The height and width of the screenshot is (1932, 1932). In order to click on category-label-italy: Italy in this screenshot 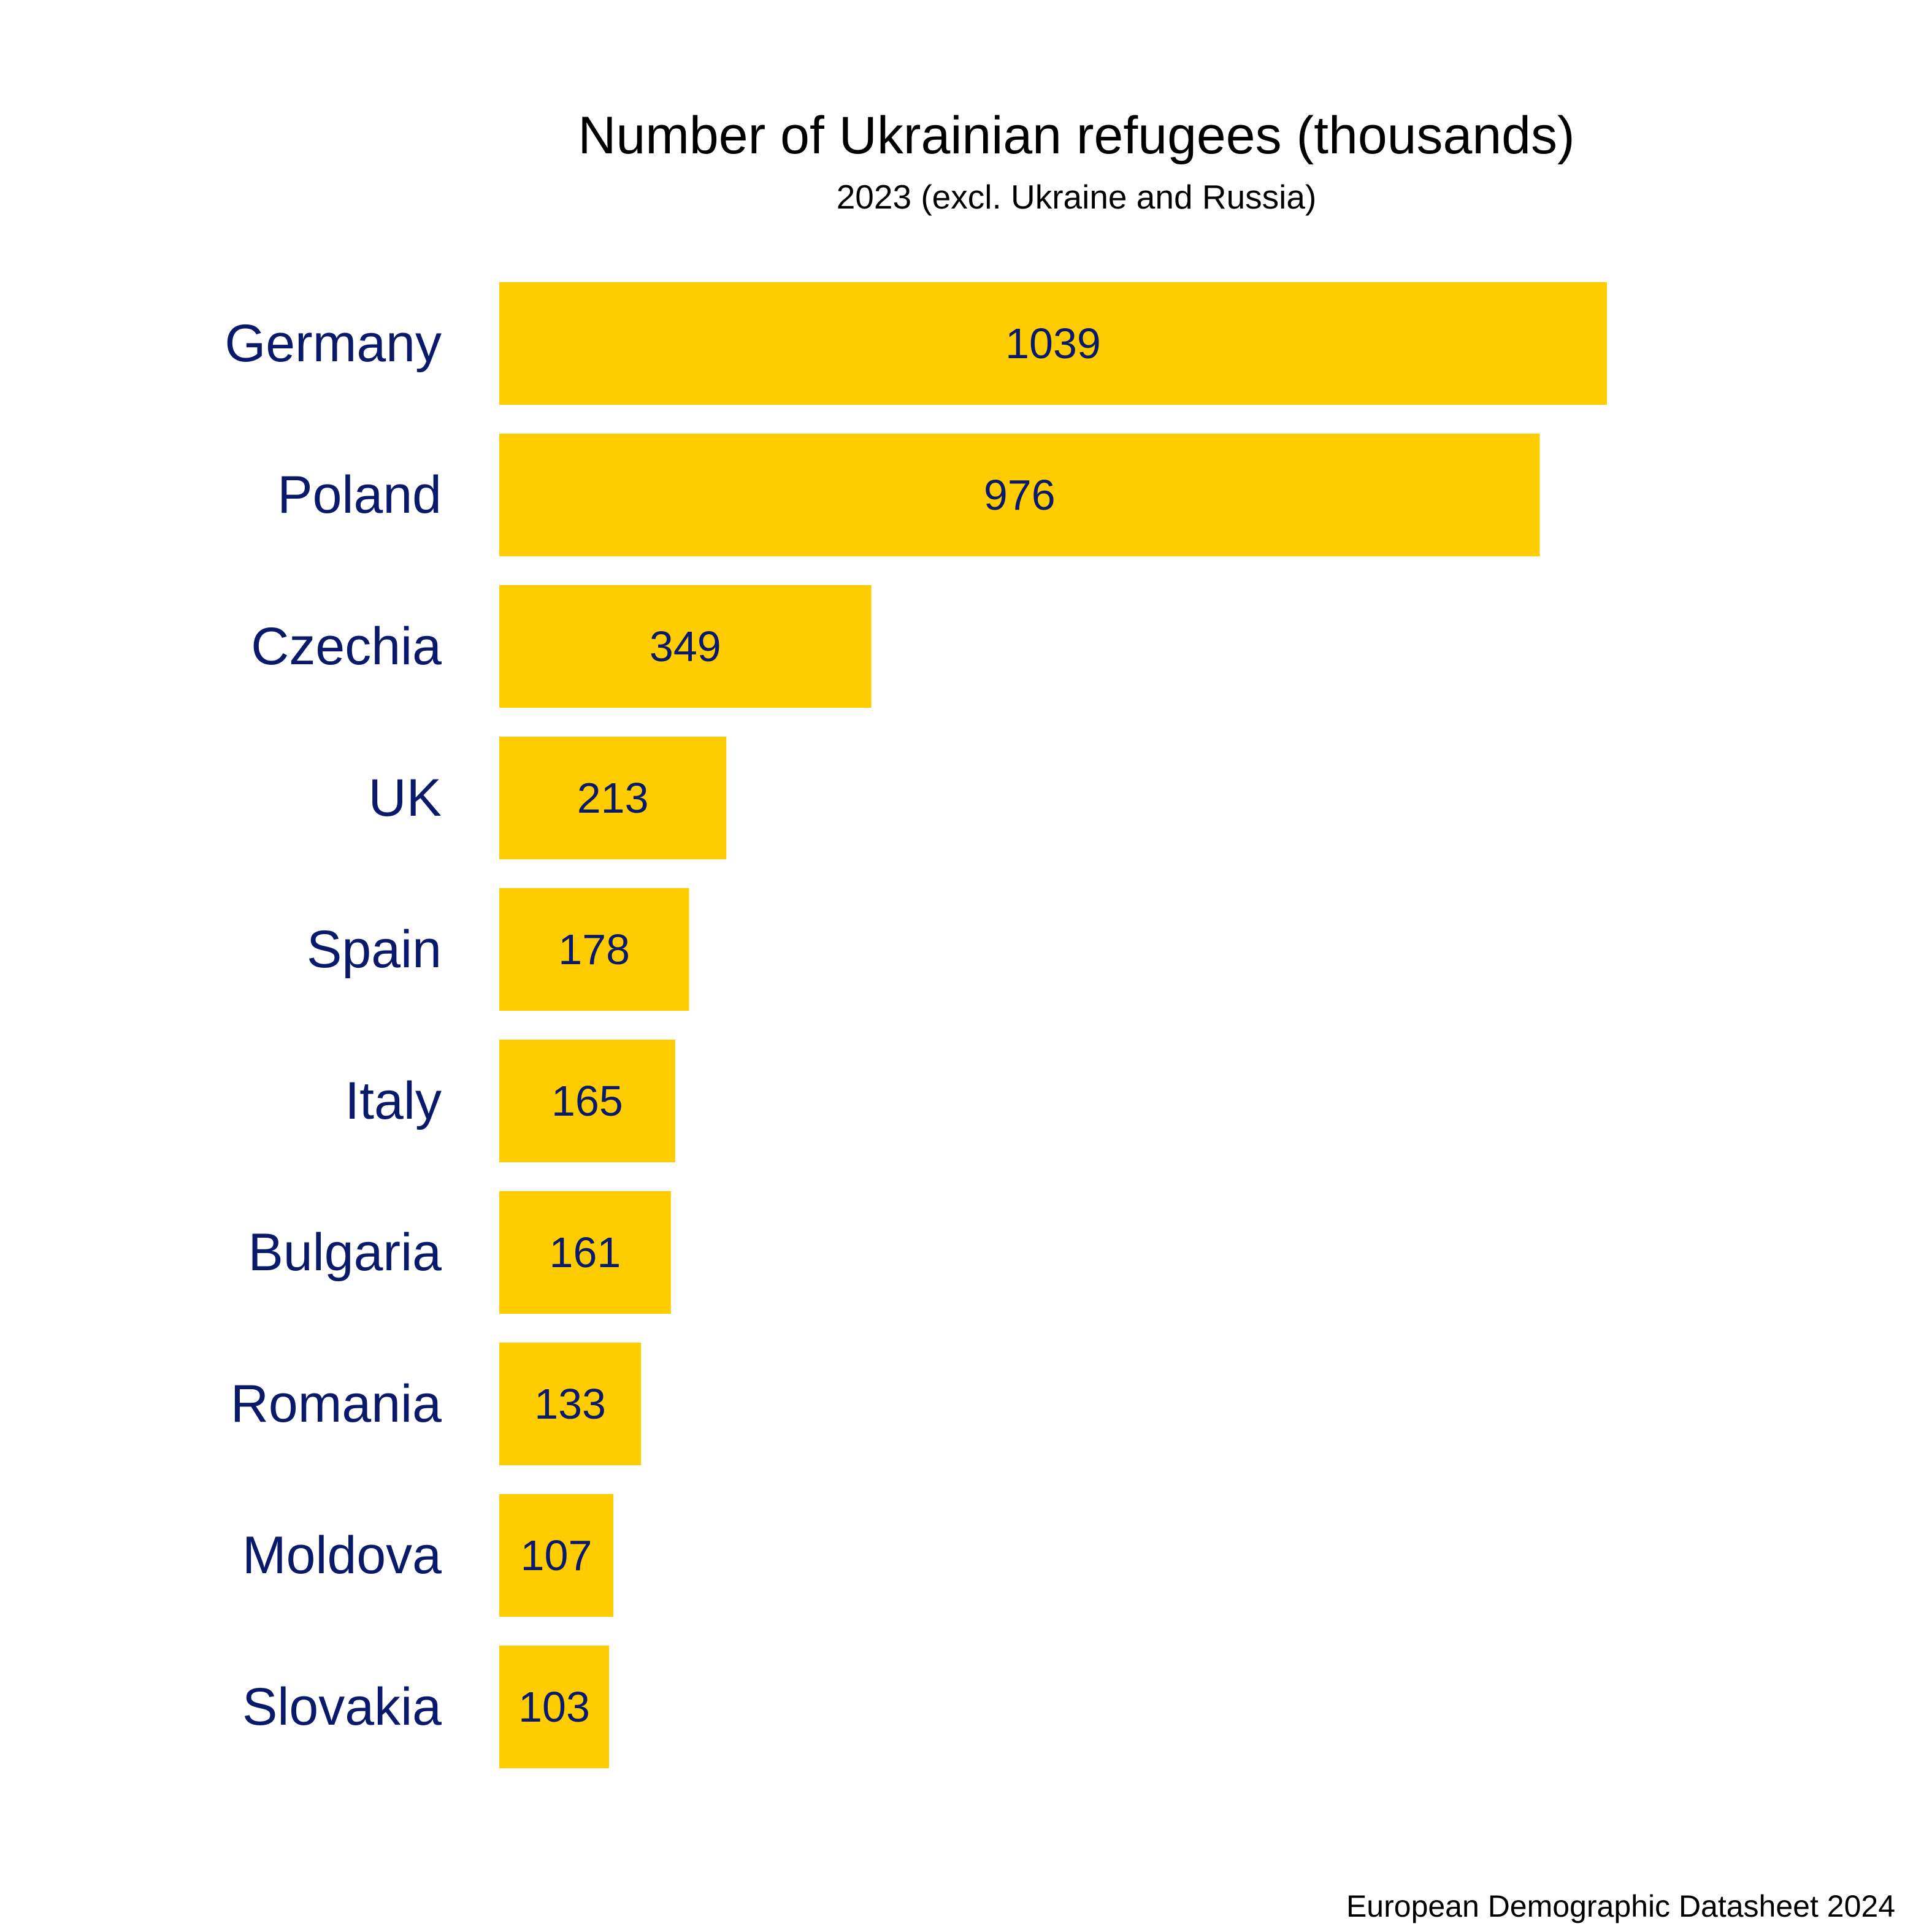, I will do `click(393, 1100)`.